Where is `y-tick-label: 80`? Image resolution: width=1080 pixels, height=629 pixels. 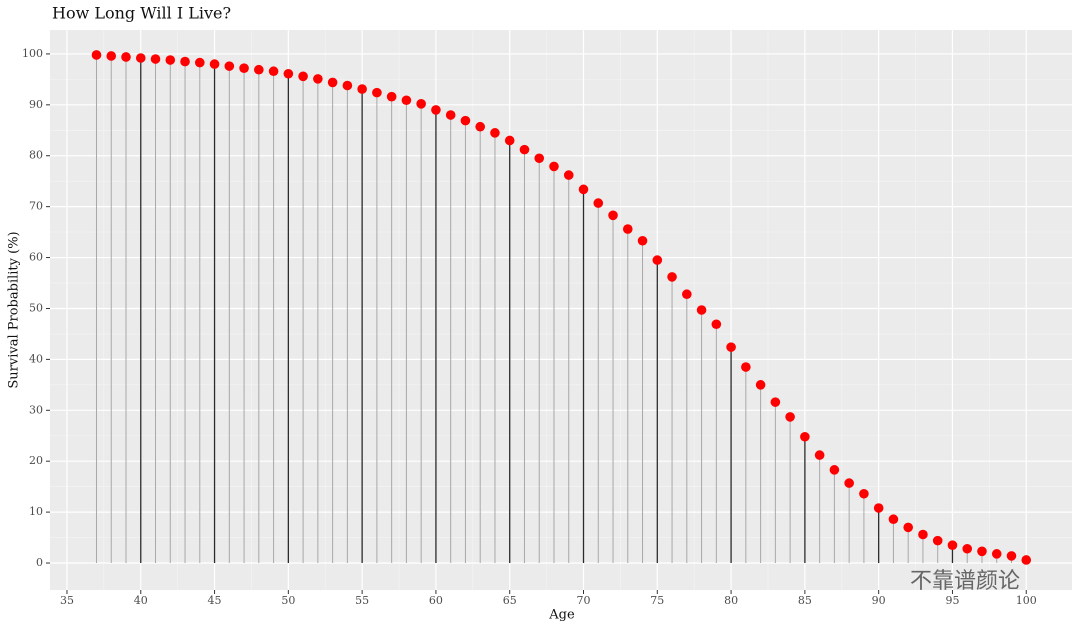
y-tick-label: 80 is located at coordinates (36, 155).